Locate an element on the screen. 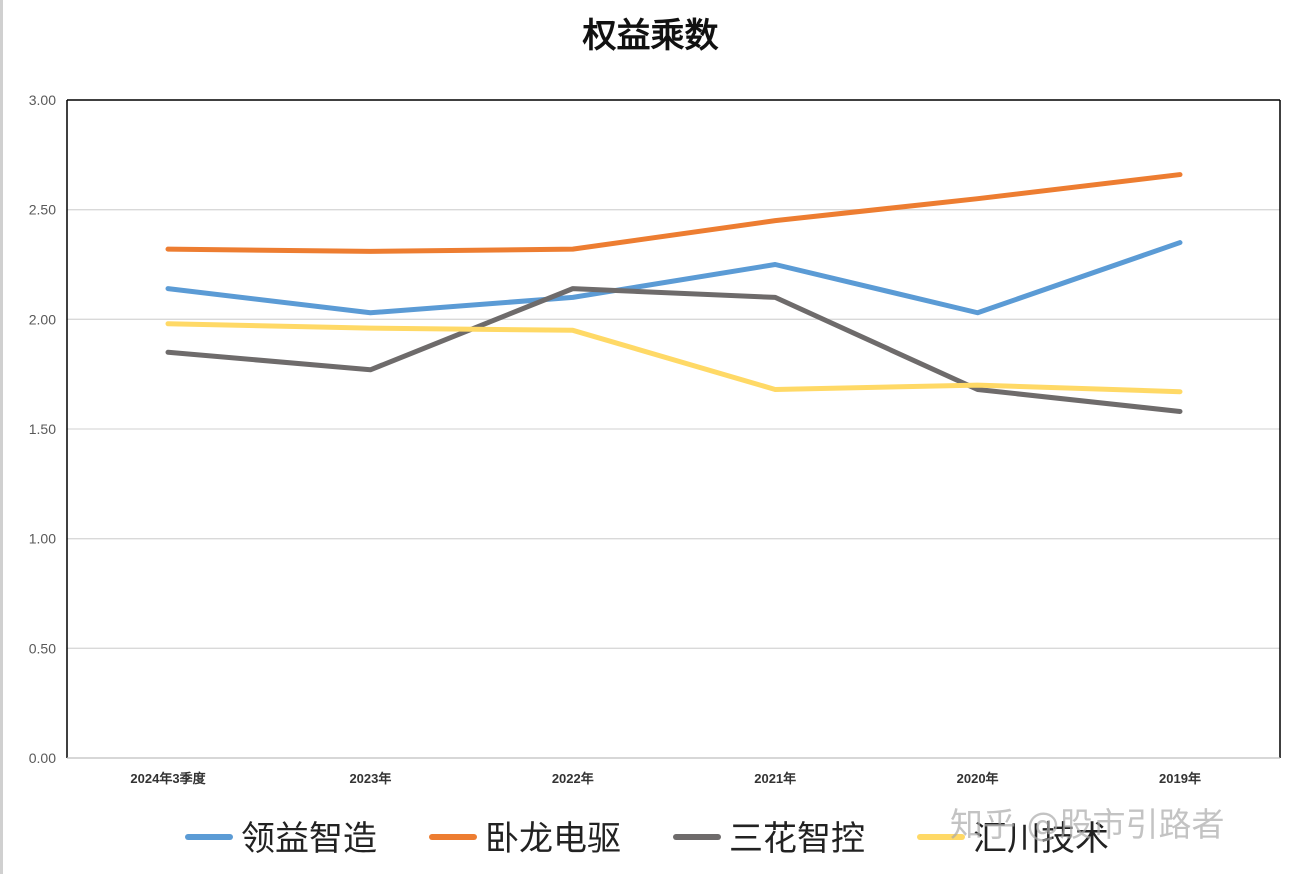 This screenshot has height=874, width=1301. watermark: 知乎 @股市引路者 is located at coordinates (1087, 824).